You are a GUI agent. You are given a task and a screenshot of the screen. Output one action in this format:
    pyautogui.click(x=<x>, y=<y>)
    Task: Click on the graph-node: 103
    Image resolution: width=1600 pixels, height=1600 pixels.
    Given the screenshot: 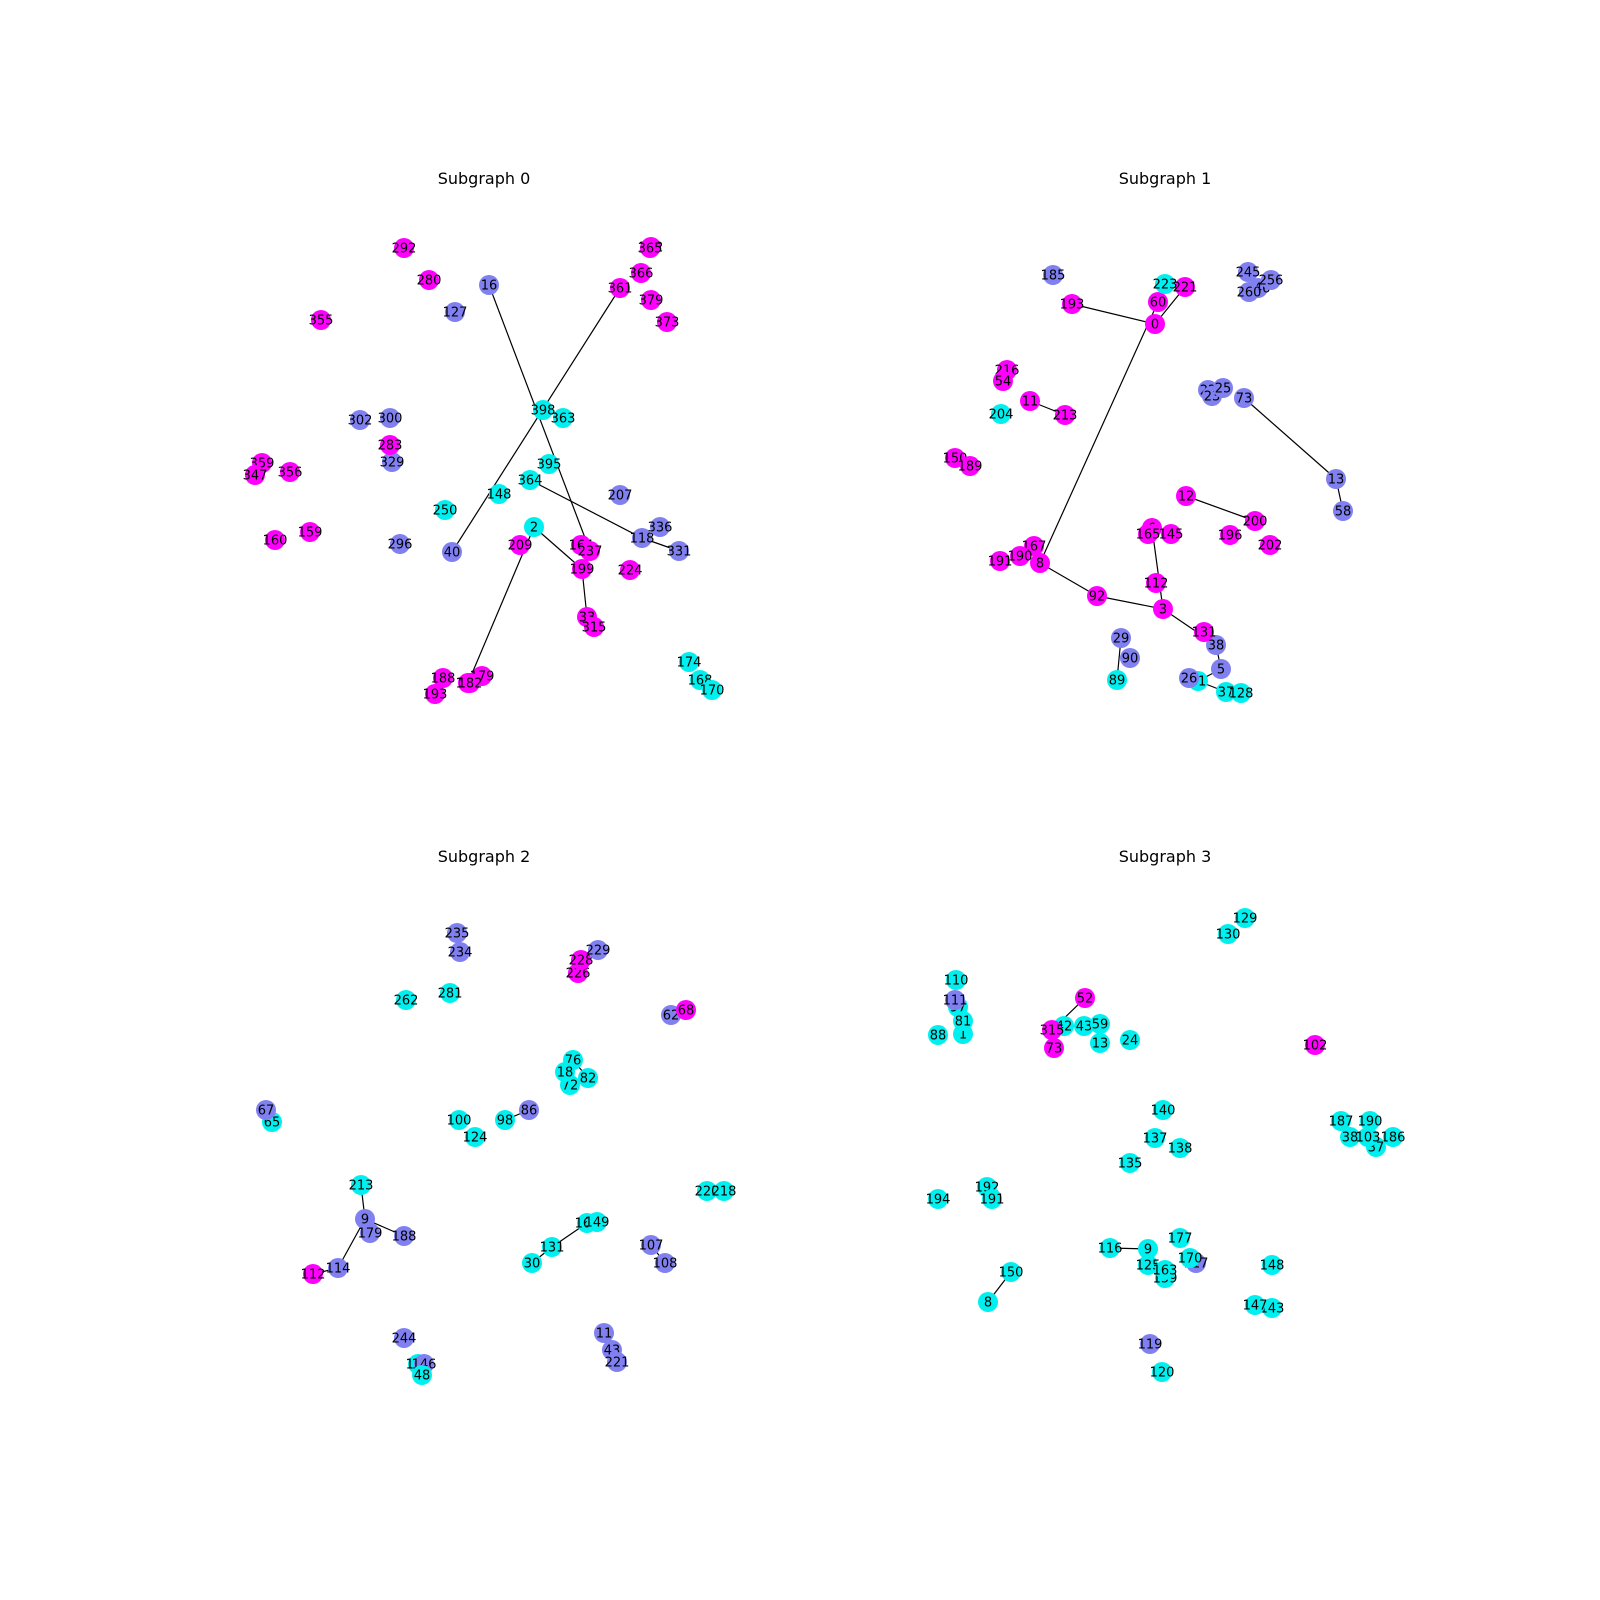 What is the action you would take?
    pyautogui.click(x=1368, y=1137)
    